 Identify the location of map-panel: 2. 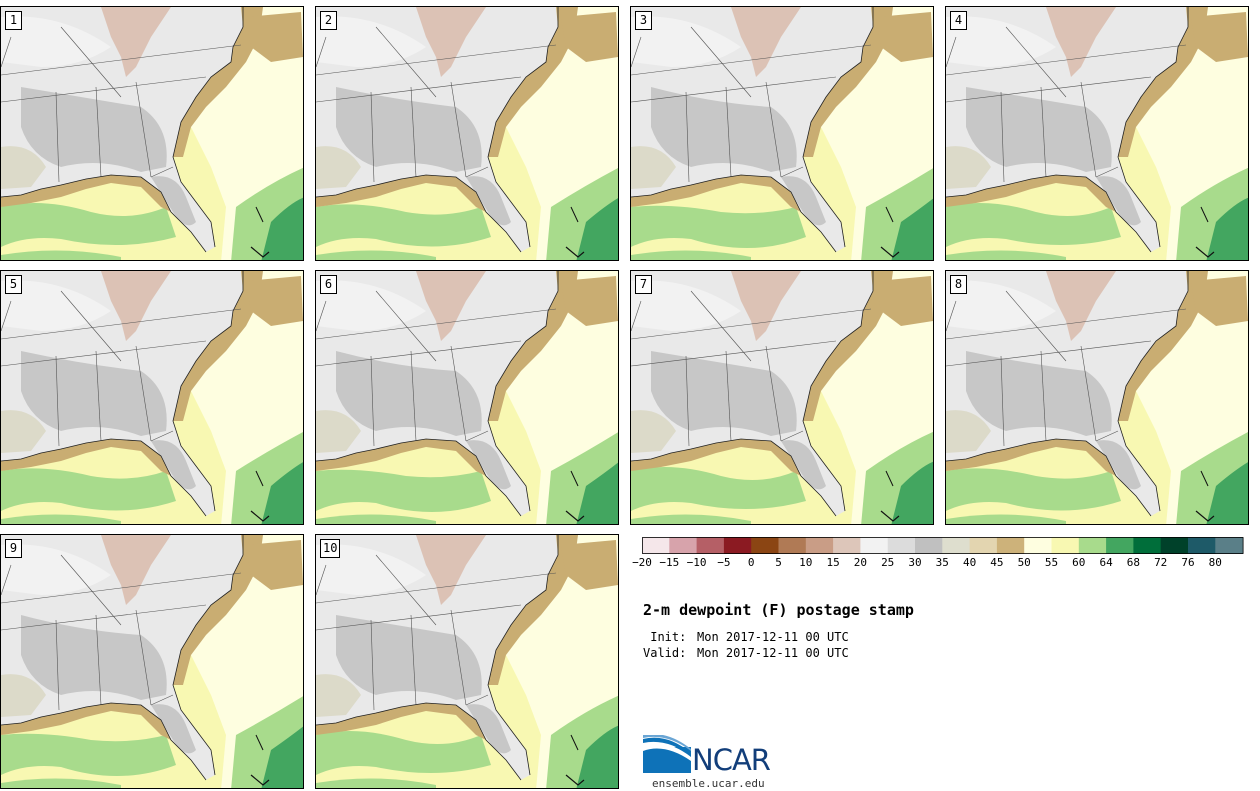
(467, 133).